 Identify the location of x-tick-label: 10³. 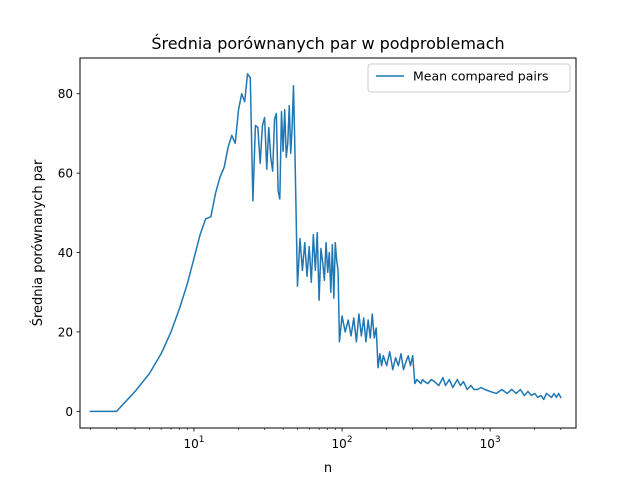
(490, 443).